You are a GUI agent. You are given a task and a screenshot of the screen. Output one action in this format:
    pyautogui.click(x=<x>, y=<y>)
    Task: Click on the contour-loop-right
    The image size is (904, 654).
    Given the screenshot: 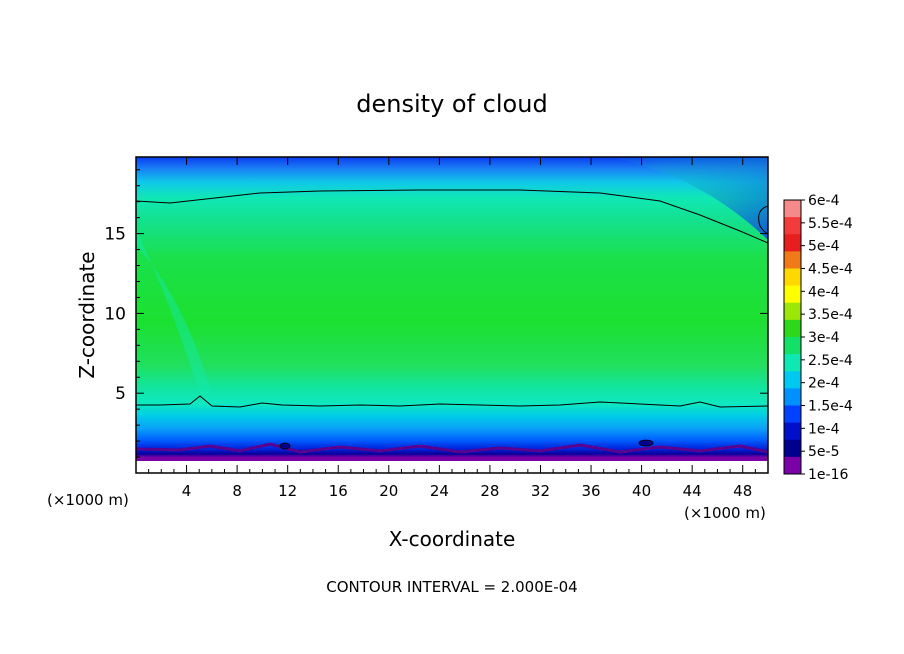 What is the action you would take?
    pyautogui.click(x=763, y=220)
    